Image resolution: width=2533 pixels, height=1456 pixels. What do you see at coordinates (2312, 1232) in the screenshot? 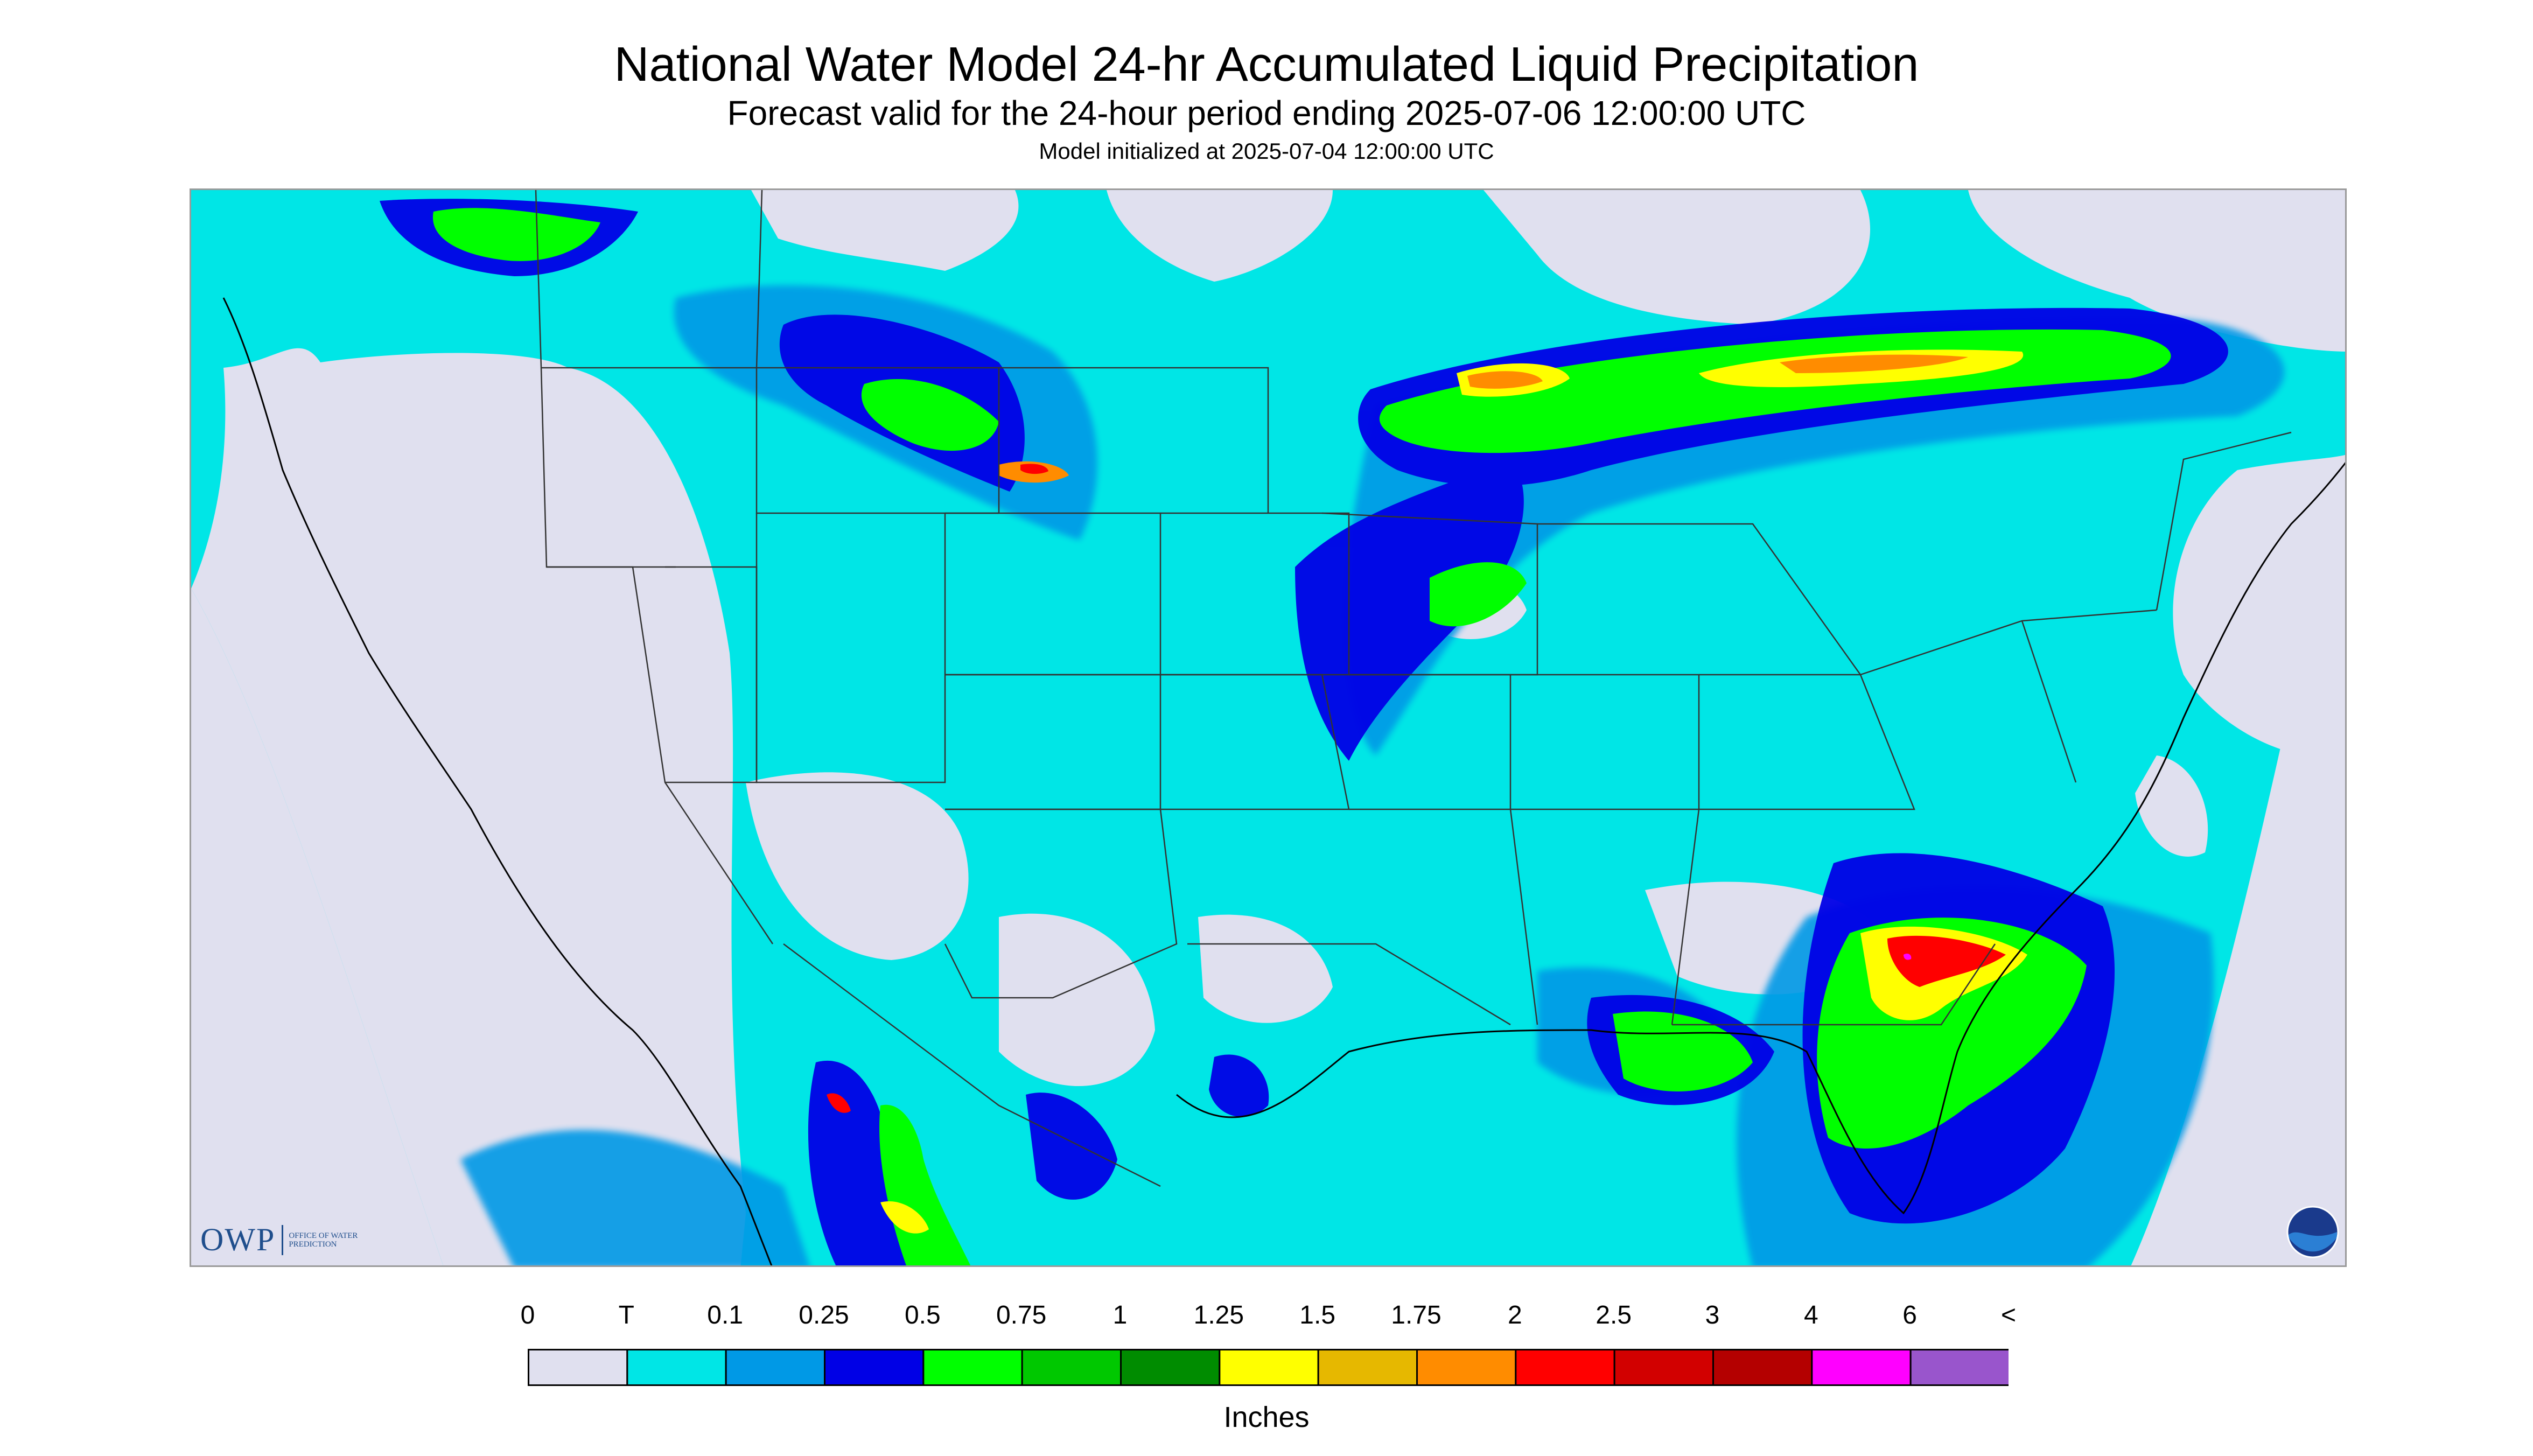
I see `noaa-logo-icon` at bounding box center [2312, 1232].